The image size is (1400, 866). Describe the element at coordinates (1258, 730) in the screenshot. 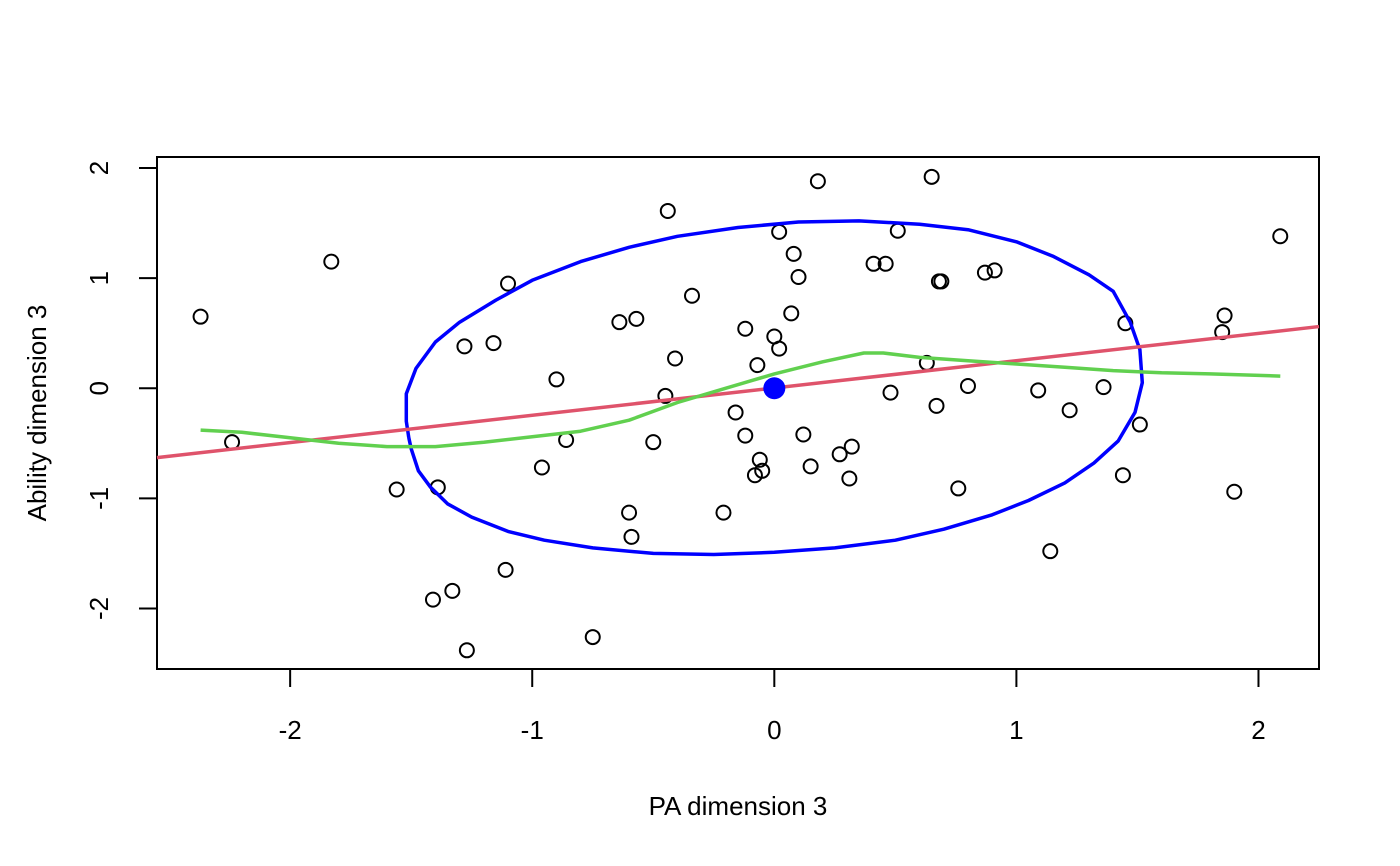

I see `x-tick-label: 2` at that location.